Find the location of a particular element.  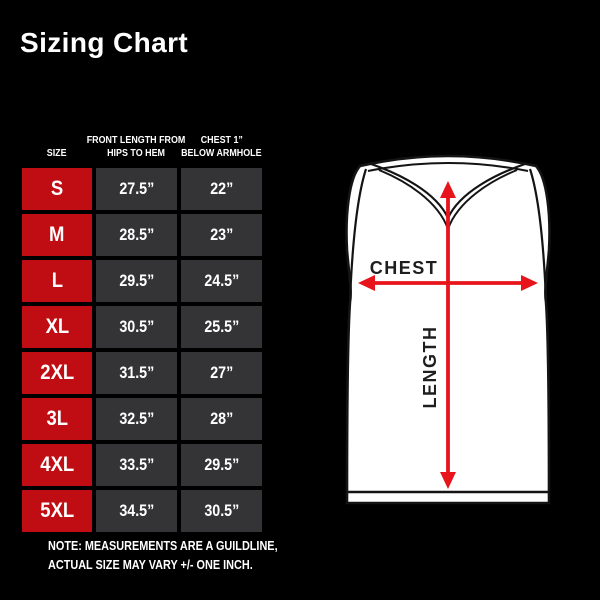

front-length-value: 33.5” is located at coordinates (136, 464).